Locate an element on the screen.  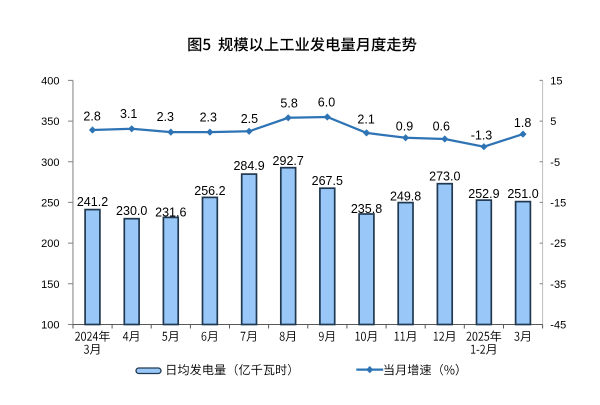
svg-text: 251.0 is located at coordinates (522, 194).